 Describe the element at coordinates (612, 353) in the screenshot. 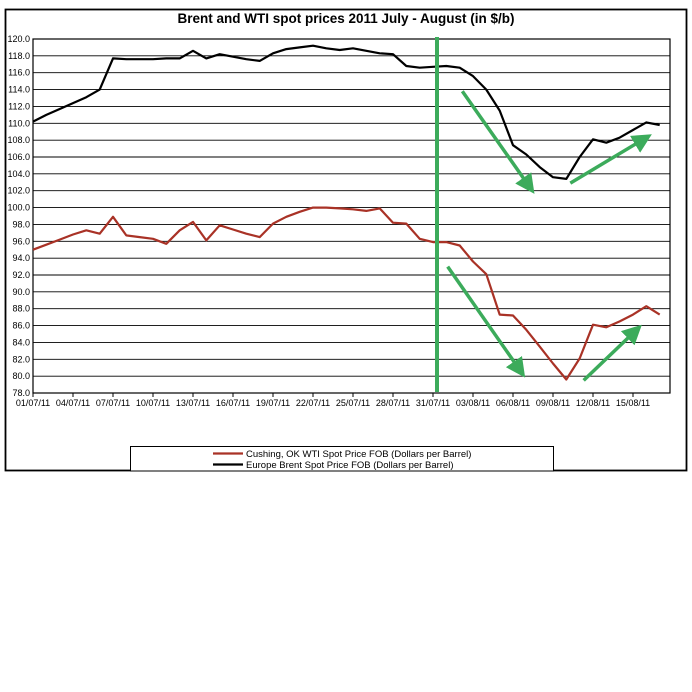

I see `trend-arrow-wti-up-trend` at that location.